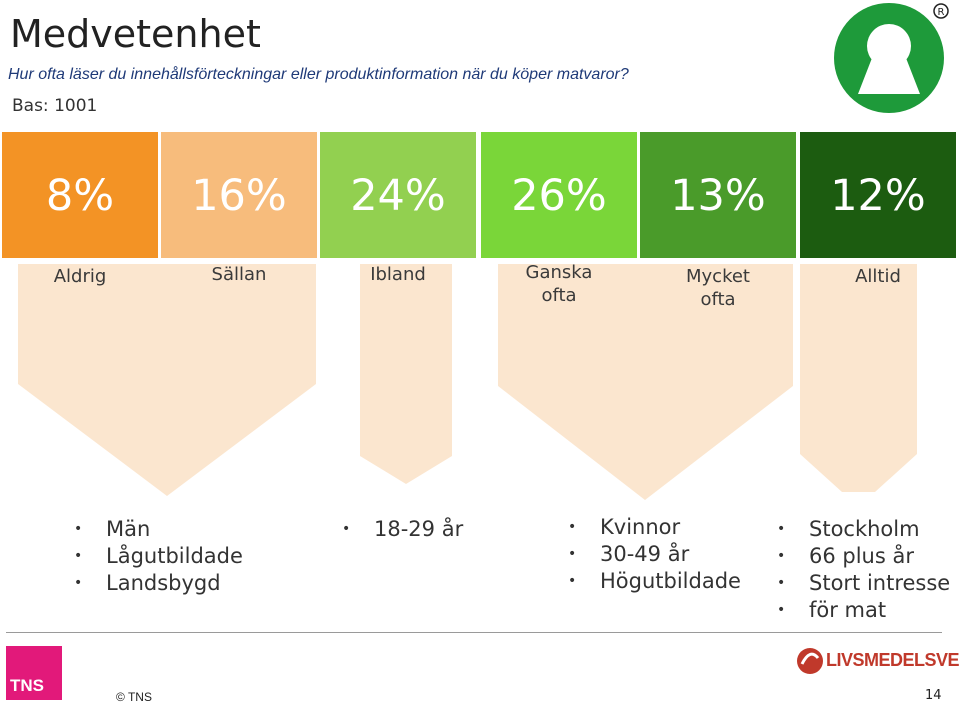 The width and height of the screenshot is (960, 706). I want to click on base-count: Bas: 1001, so click(55, 106).